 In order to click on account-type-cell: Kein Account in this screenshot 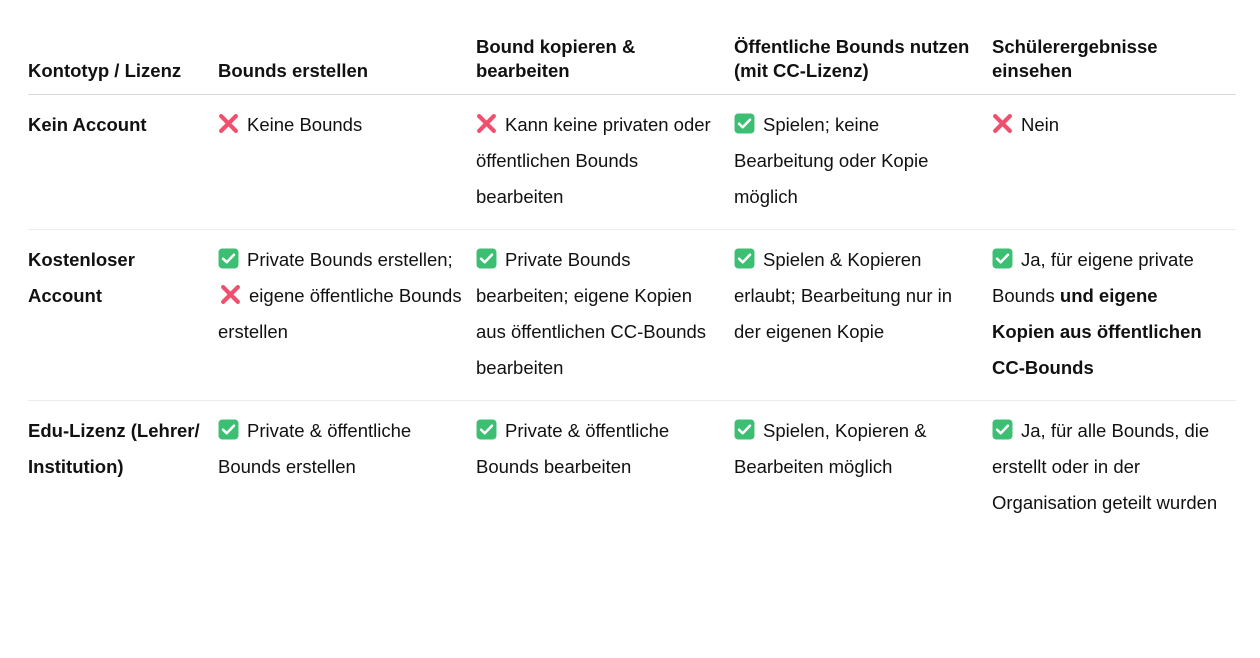, I will do `click(123, 162)`.